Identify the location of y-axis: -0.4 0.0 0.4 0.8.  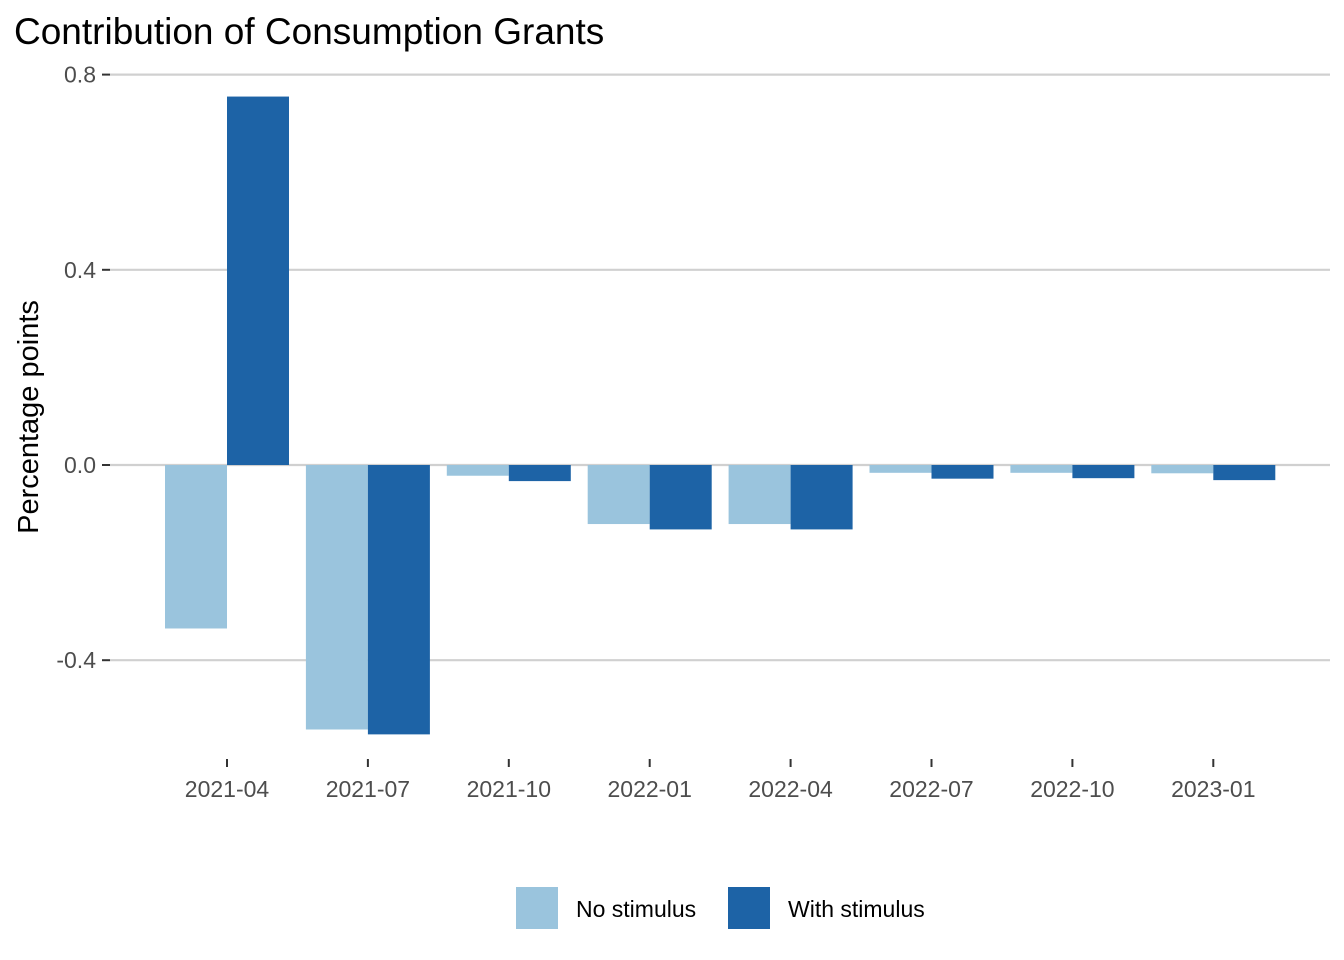
(83, 367).